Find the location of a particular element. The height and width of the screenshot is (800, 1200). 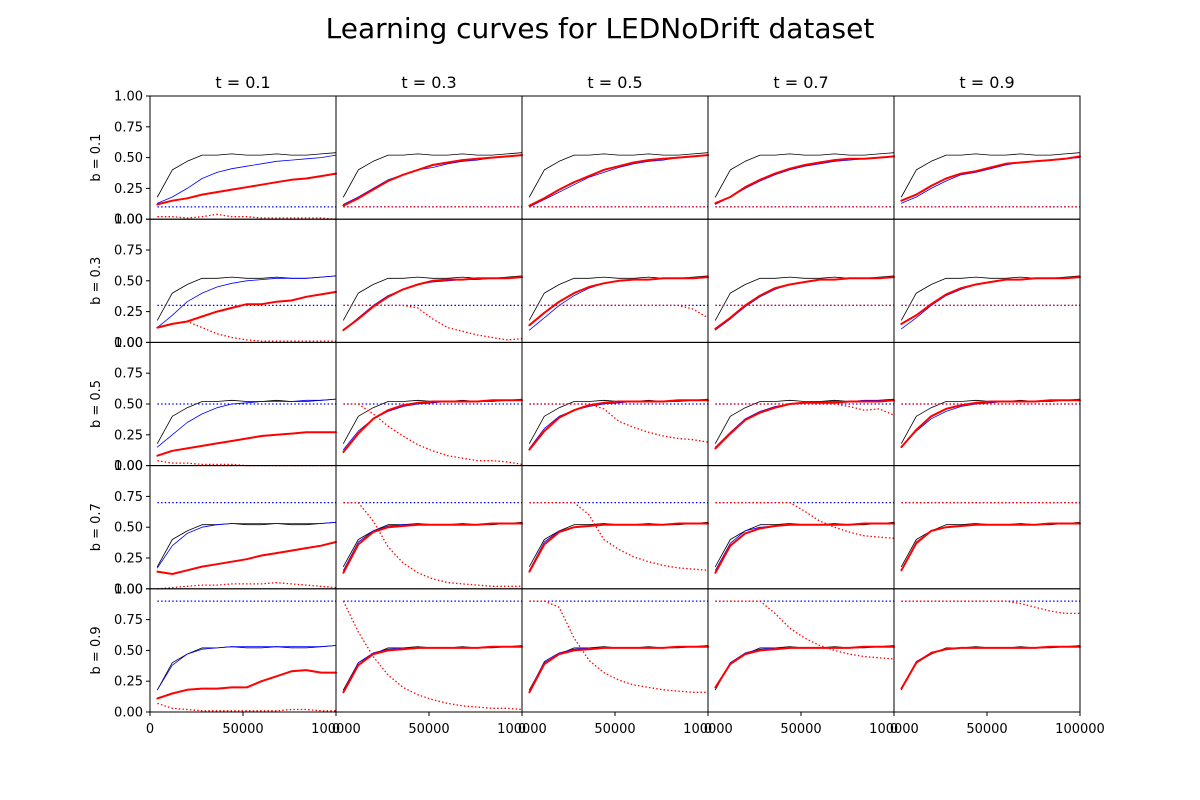

row-label: b = 0.3 is located at coordinates (96, 281).